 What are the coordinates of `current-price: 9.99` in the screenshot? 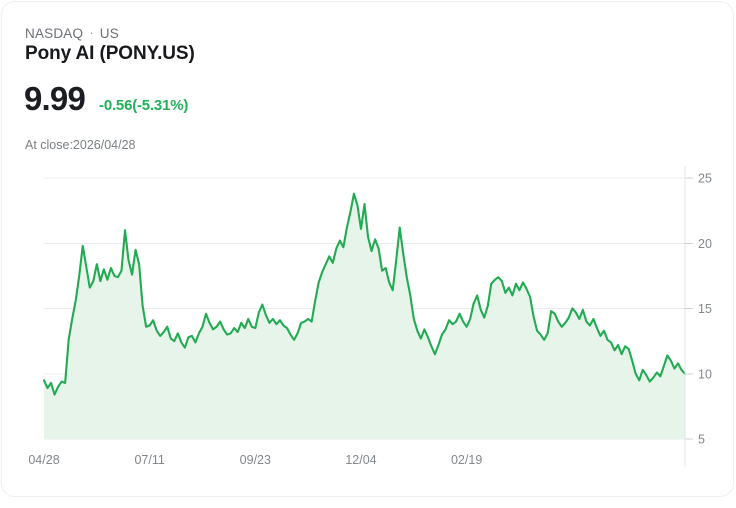 It's located at (55, 98).